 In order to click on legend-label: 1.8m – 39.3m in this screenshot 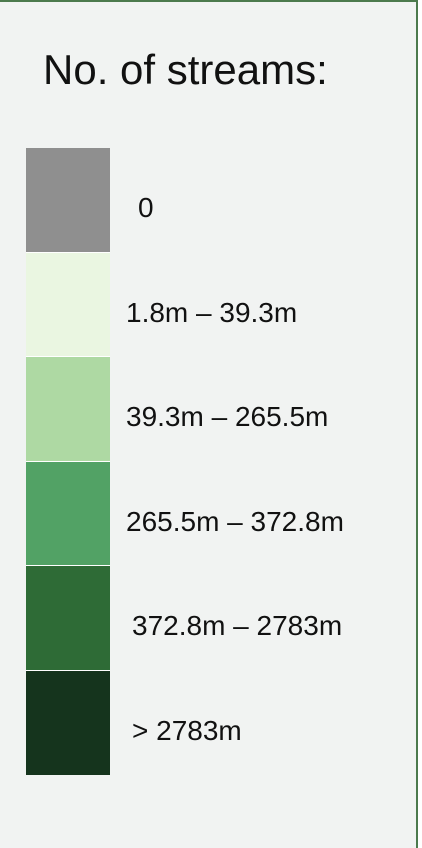, I will do `click(212, 312)`.